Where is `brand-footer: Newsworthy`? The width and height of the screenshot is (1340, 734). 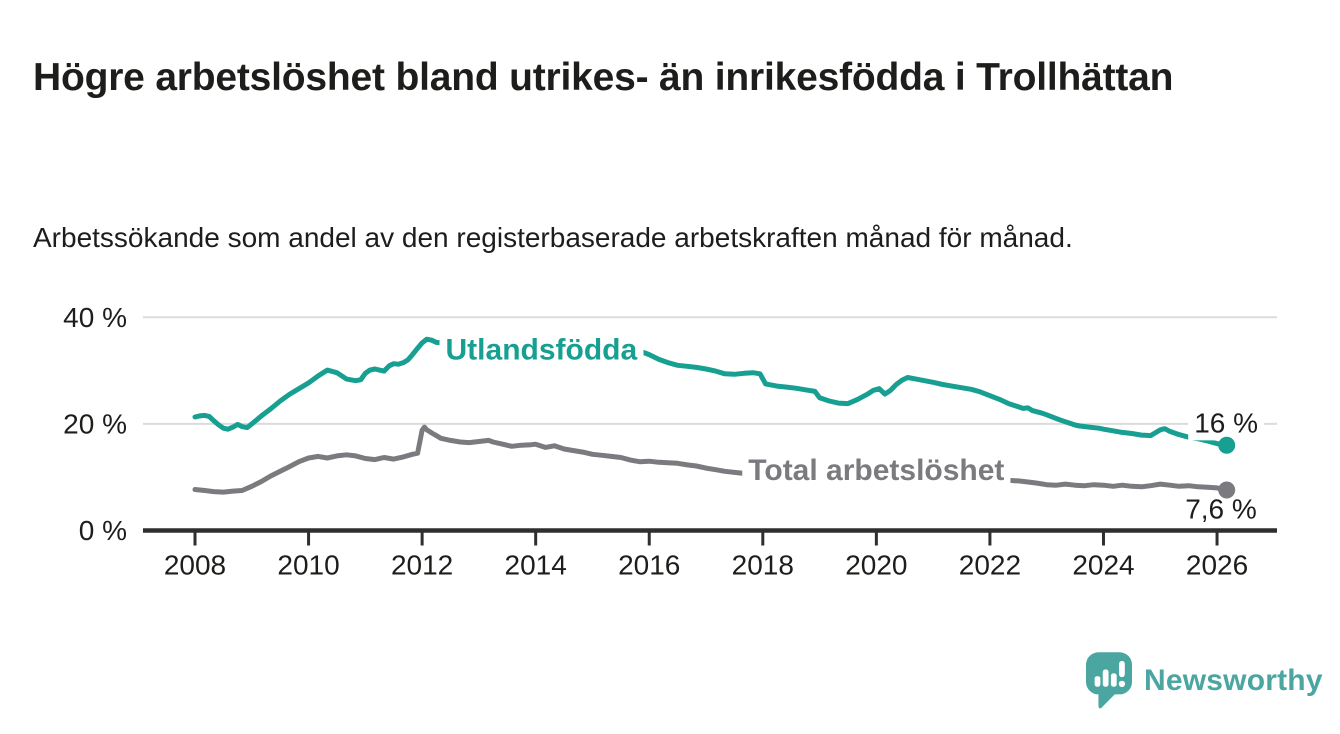
brand-footer: Newsworthy is located at coordinates (1204, 681).